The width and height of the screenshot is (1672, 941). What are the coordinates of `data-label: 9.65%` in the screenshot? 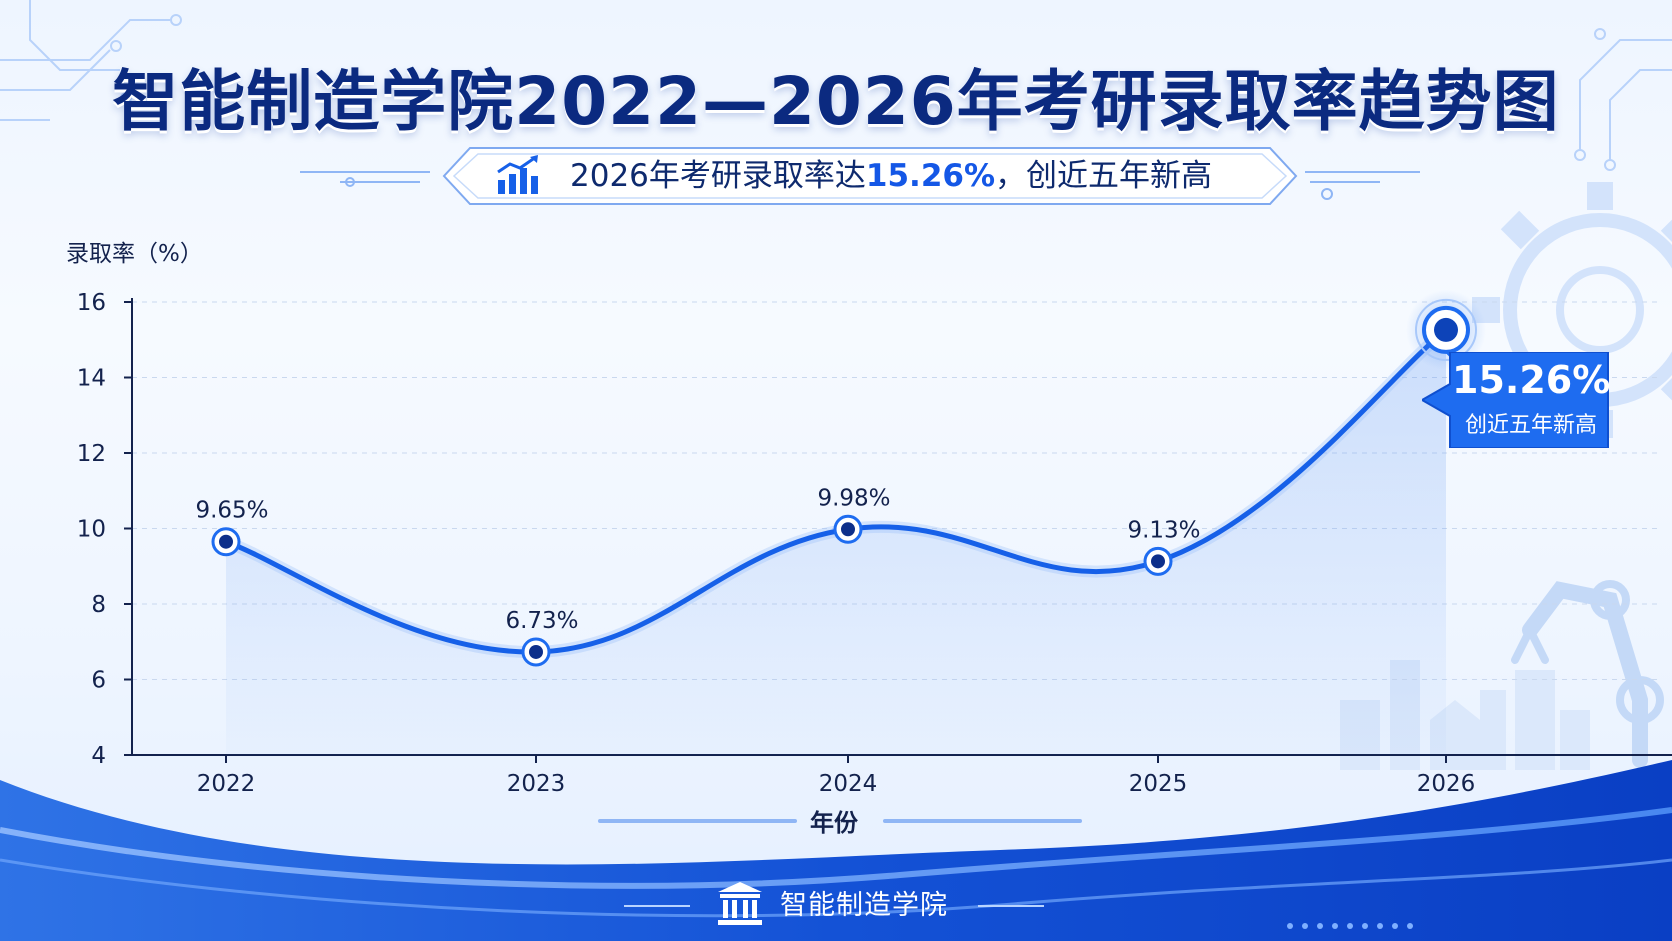 It's located at (231, 511).